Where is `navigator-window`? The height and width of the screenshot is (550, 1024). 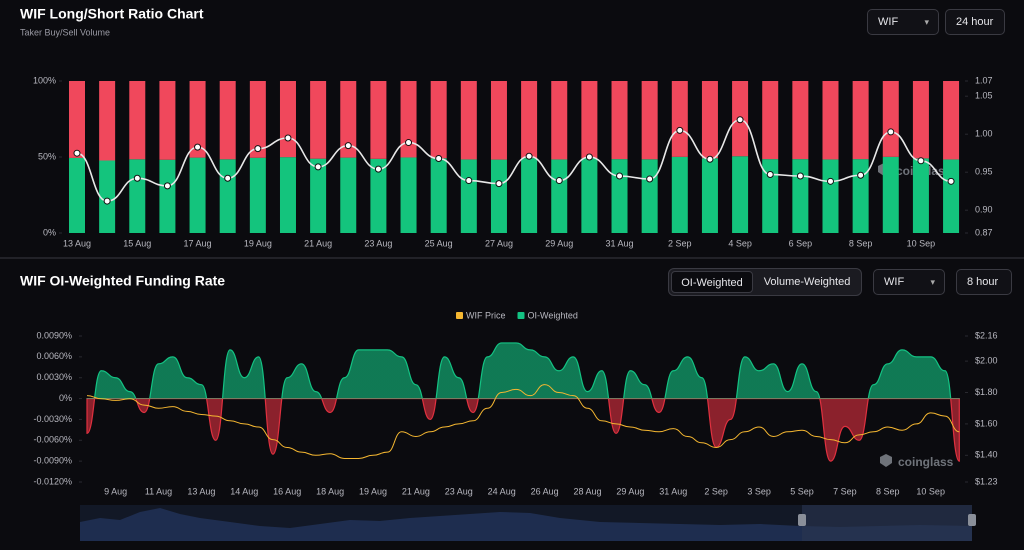
navigator-window is located at coordinates (887, 523).